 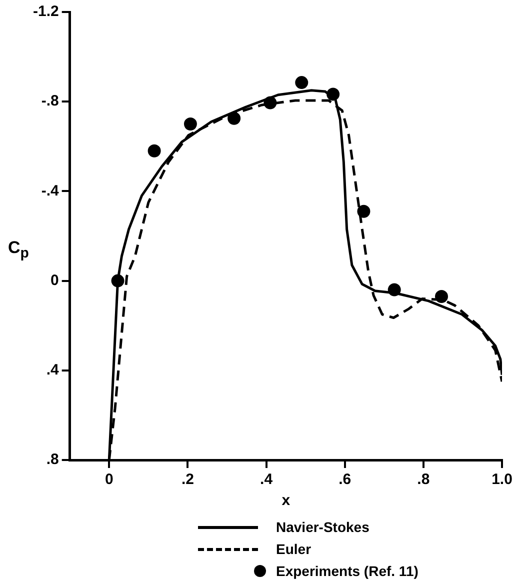 I want to click on y-axis-title: C$_{p}$, so click(x=18, y=250).